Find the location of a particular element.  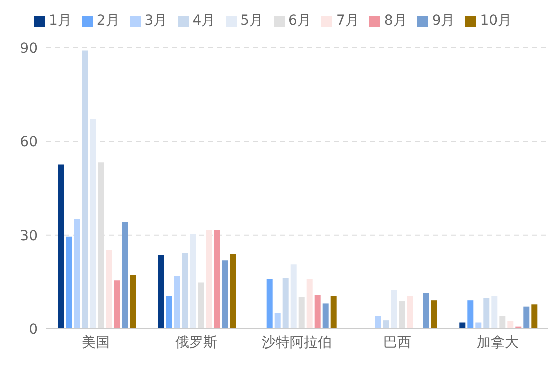

x-tick-label: 巴西 is located at coordinates (397, 342).